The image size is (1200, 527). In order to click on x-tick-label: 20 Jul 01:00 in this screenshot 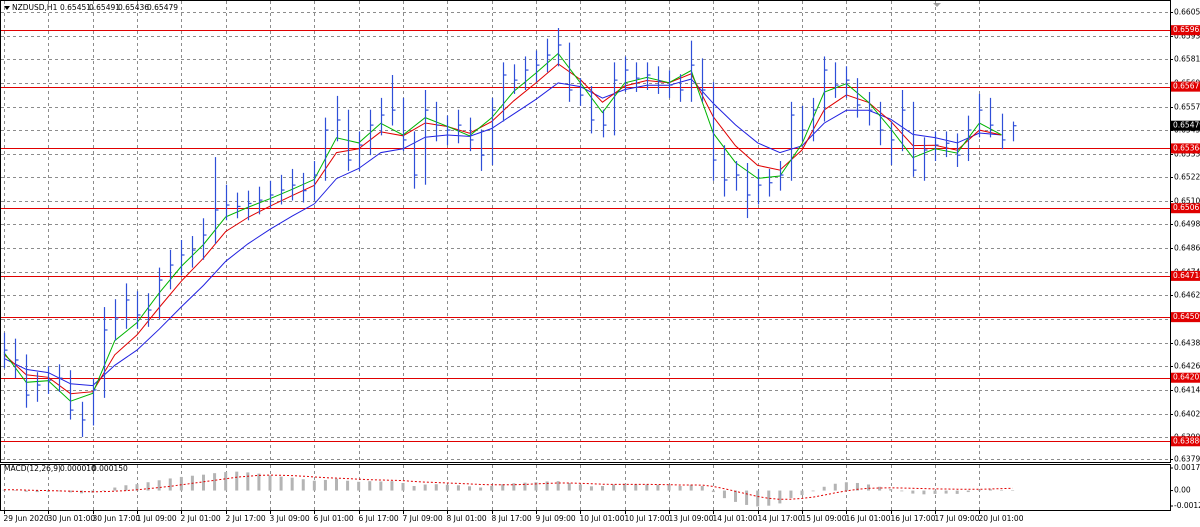, I will do `click(1001, 518)`.